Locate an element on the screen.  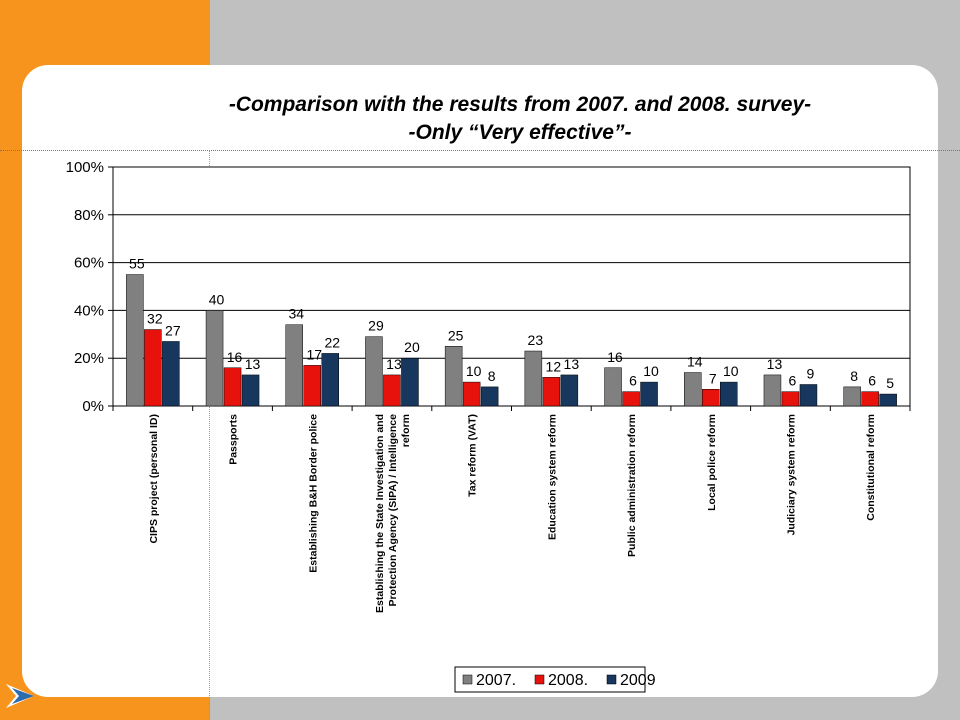
data-label: 40 is located at coordinates (217, 299).